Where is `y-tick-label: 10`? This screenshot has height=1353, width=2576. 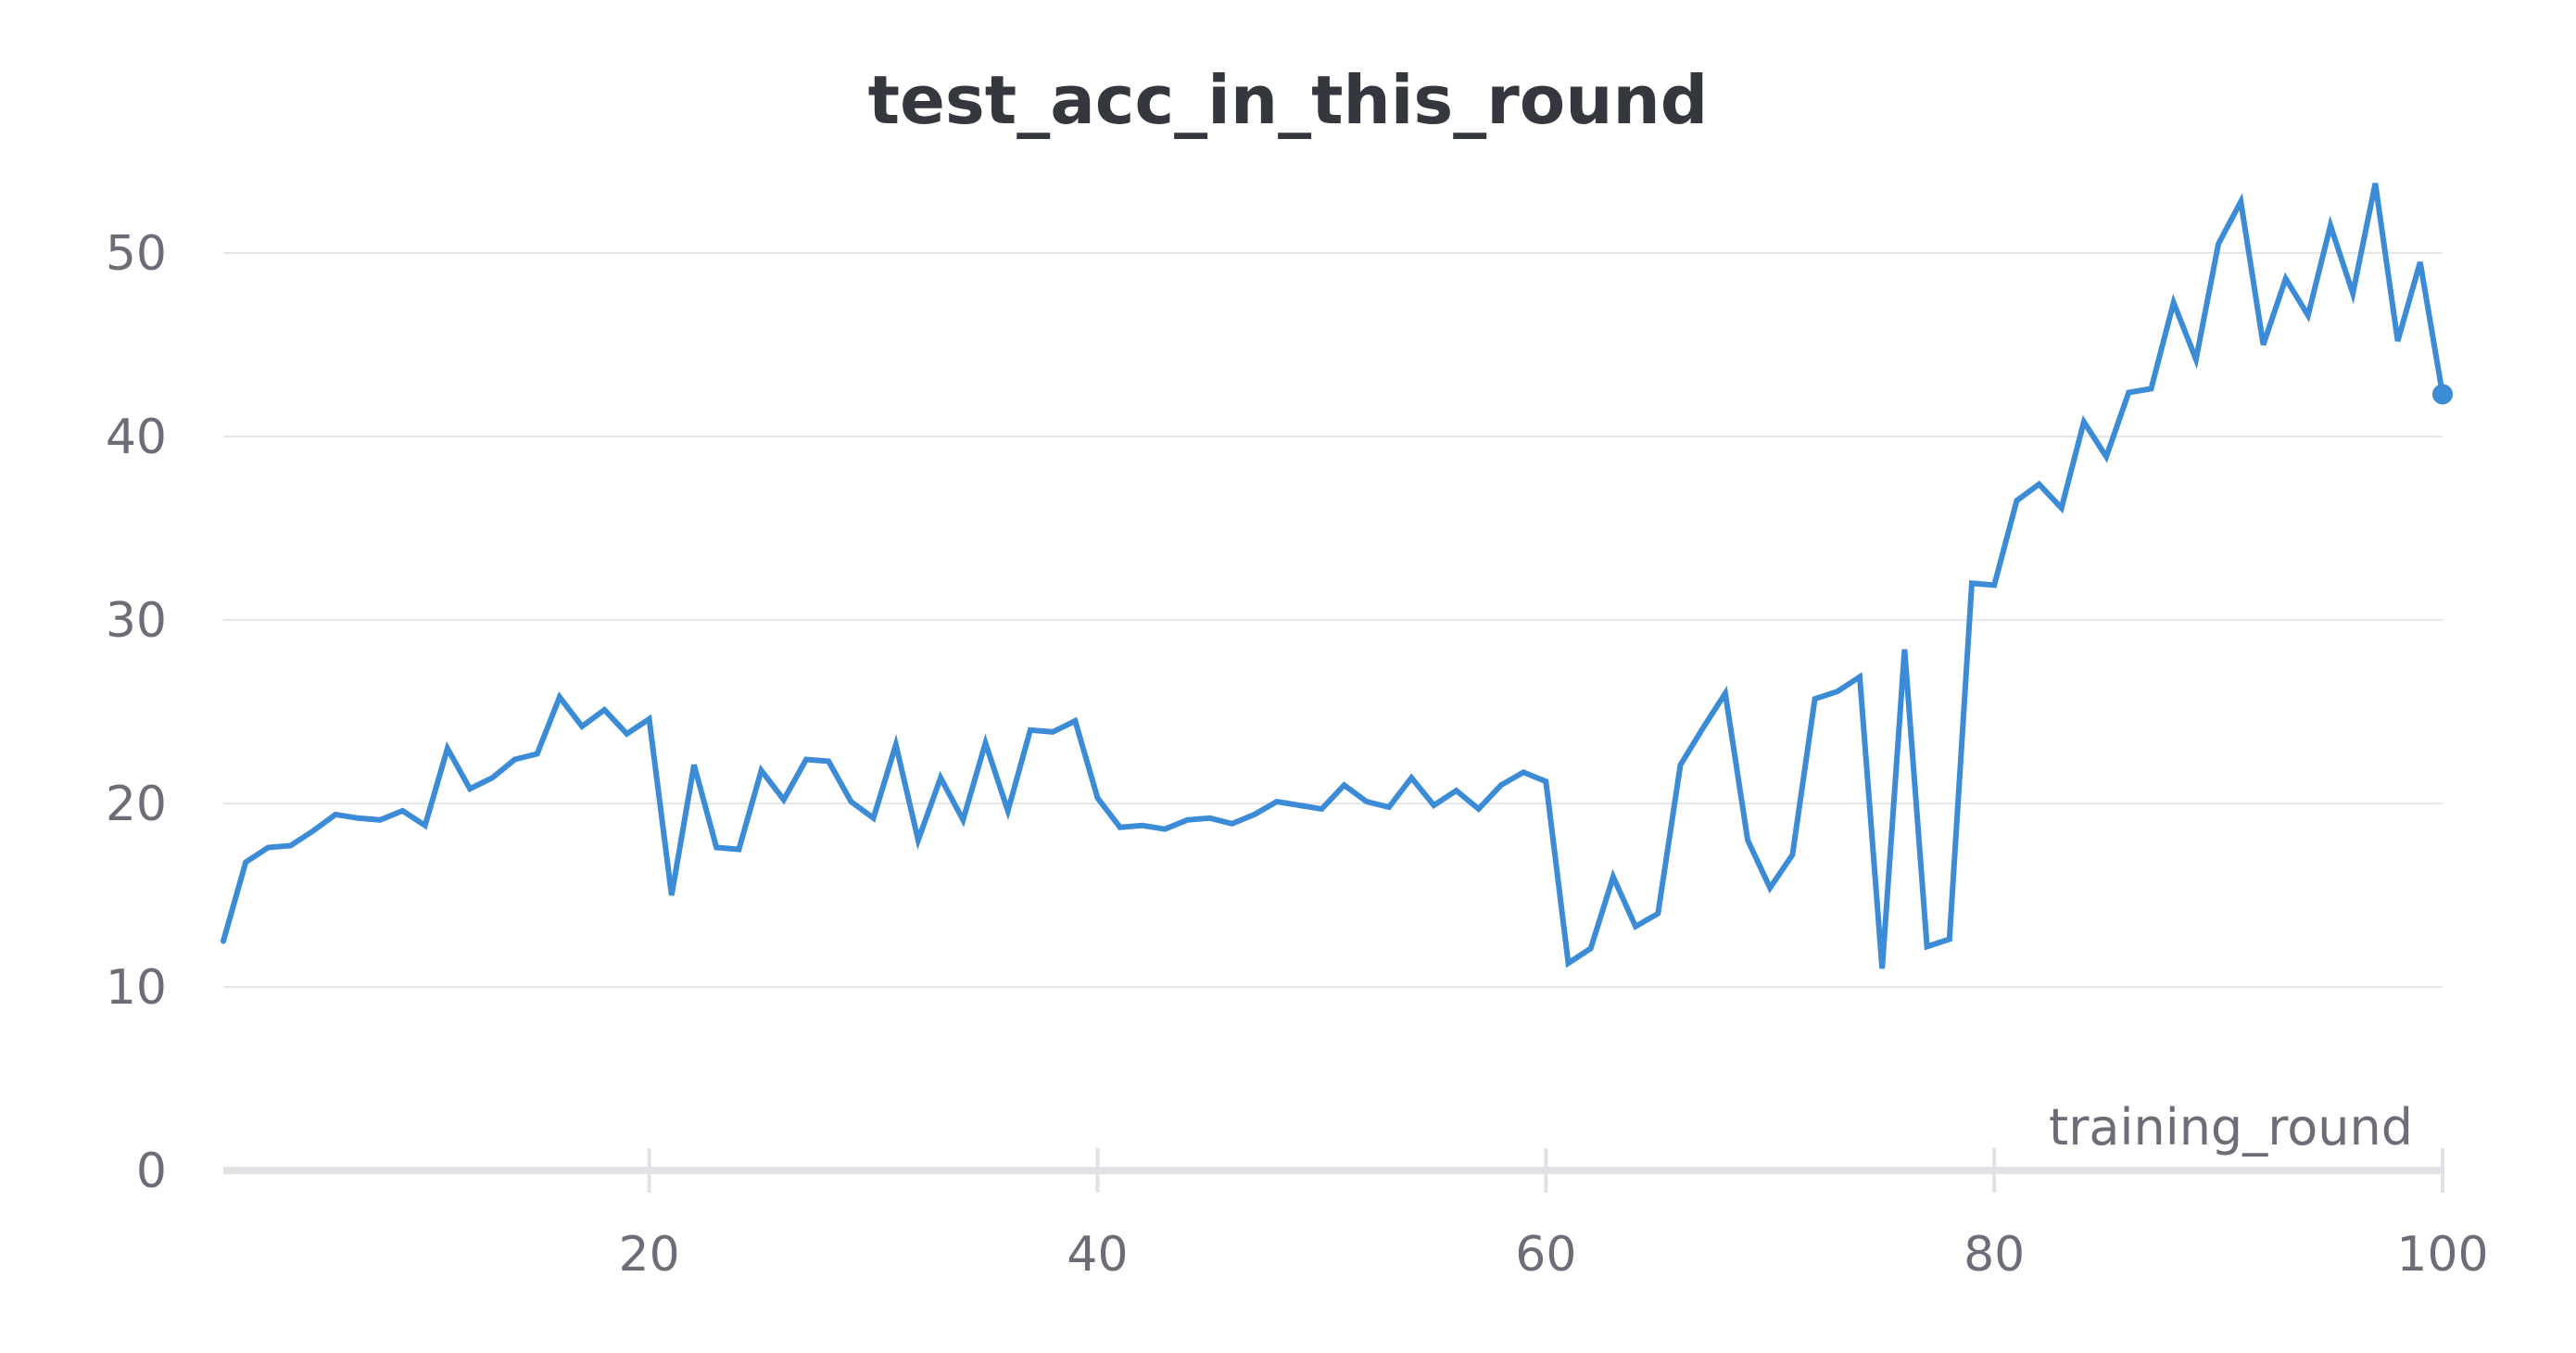
y-tick-label: 10 is located at coordinates (136, 988).